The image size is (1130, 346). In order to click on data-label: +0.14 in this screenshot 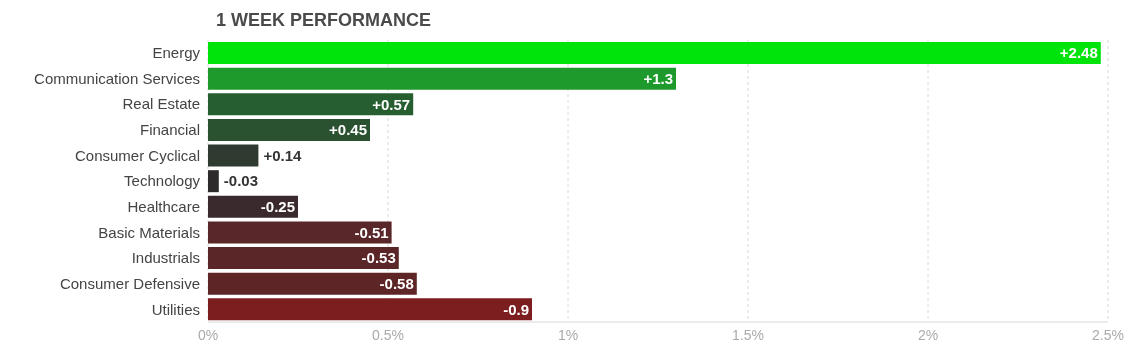, I will do `click(283, 155)`.